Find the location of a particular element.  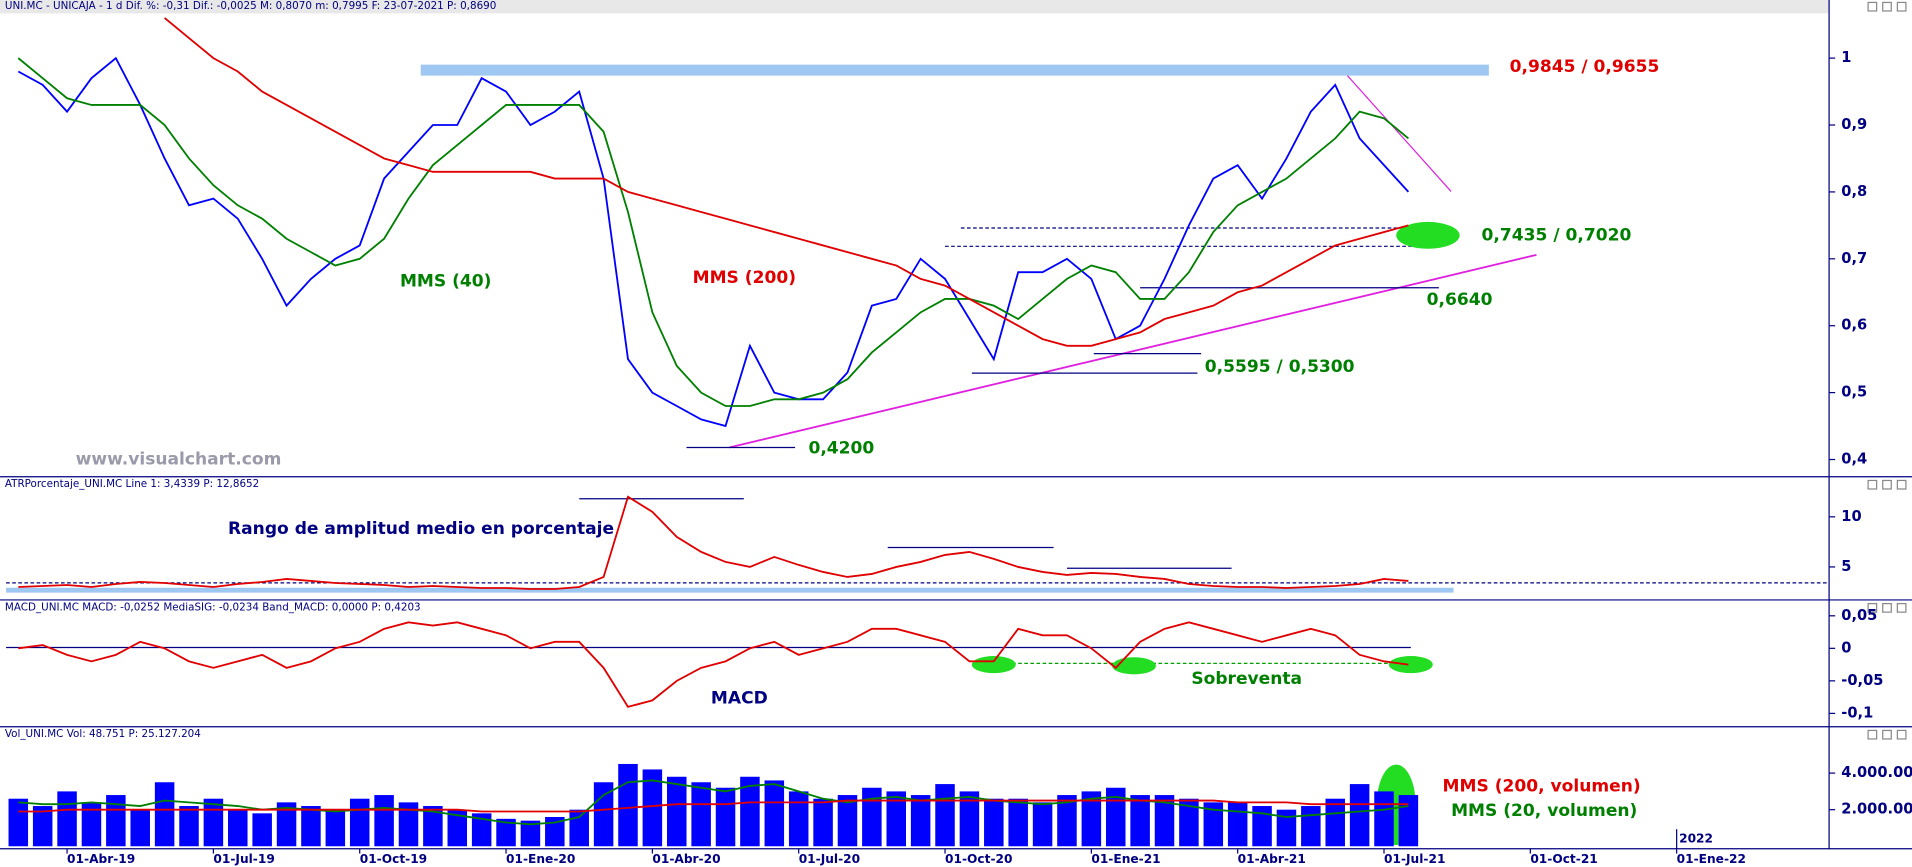

x-tick-label: 01-Oct-21 is located at coordinates (1563, 859).